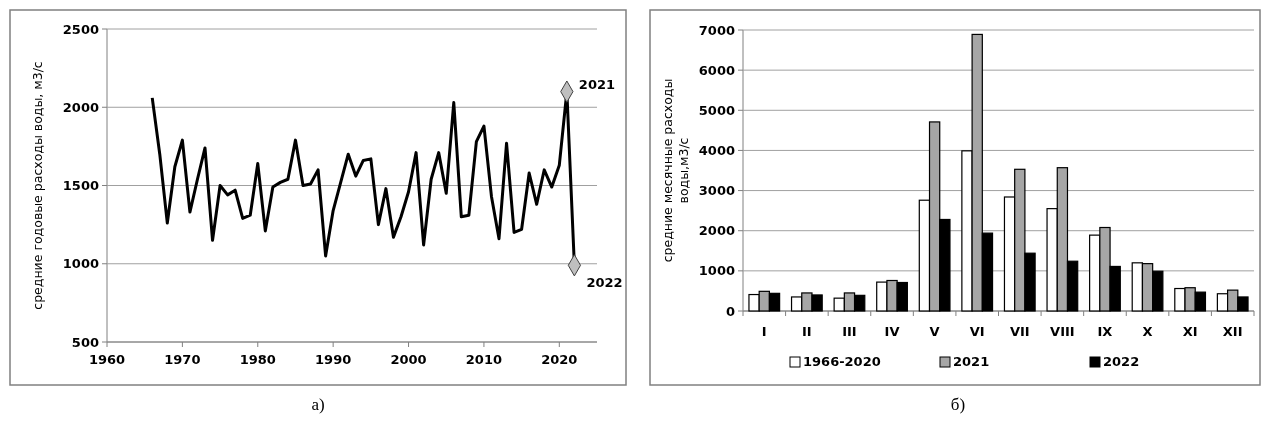 This screenshot has width=1264, height=422. I want to click on x-tick-label: X, so click(1147, 331).